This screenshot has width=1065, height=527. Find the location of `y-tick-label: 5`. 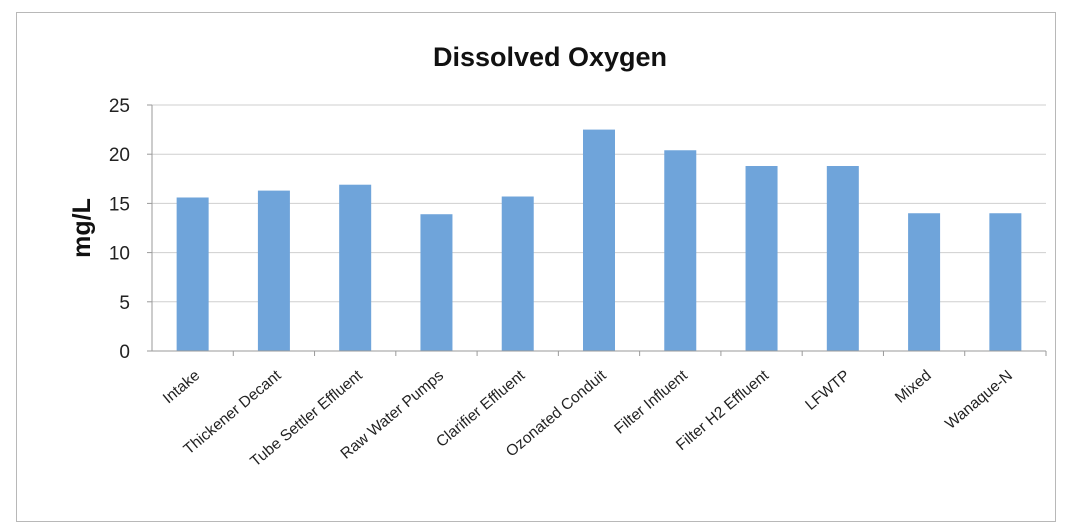

y-tick-label: 5 is located at coordinates (124, 303).